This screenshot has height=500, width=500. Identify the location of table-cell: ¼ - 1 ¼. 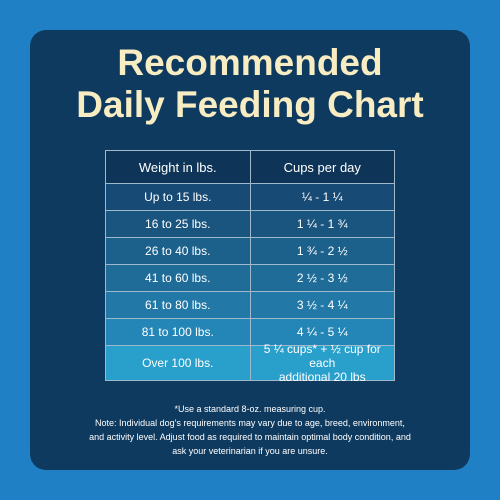
(322, 197).